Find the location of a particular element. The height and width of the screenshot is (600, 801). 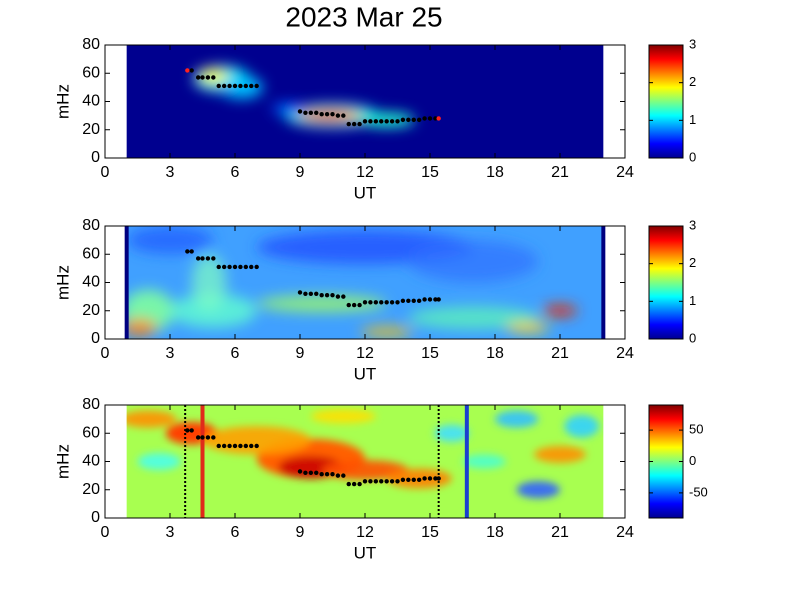

y-tick-label: 20 is located at coordinates (91, 489).